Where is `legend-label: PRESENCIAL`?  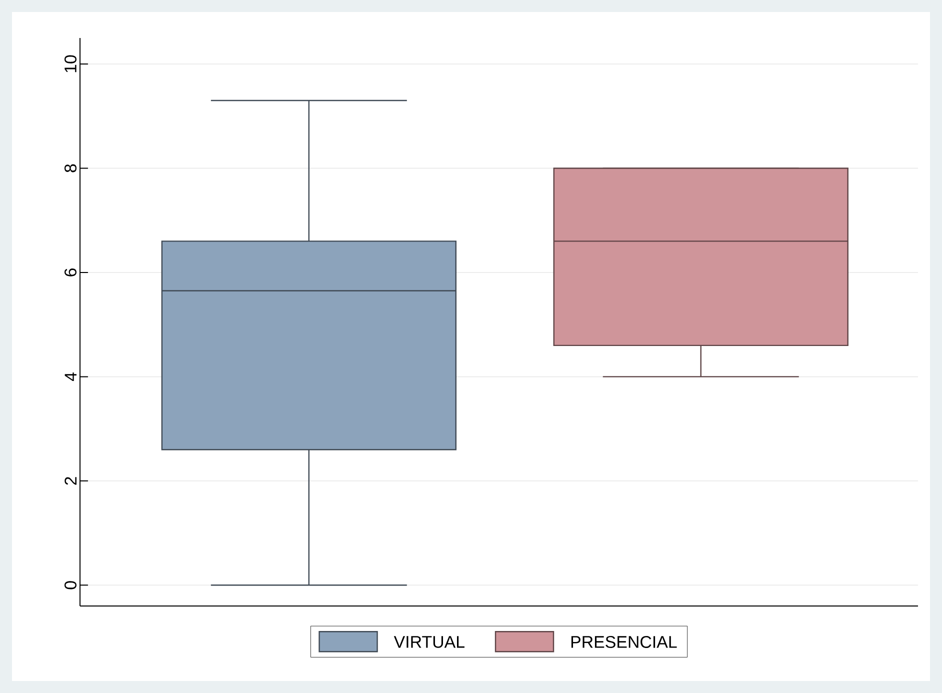 legend-label: PRESENCIAL is located at coordinates (624, 642).